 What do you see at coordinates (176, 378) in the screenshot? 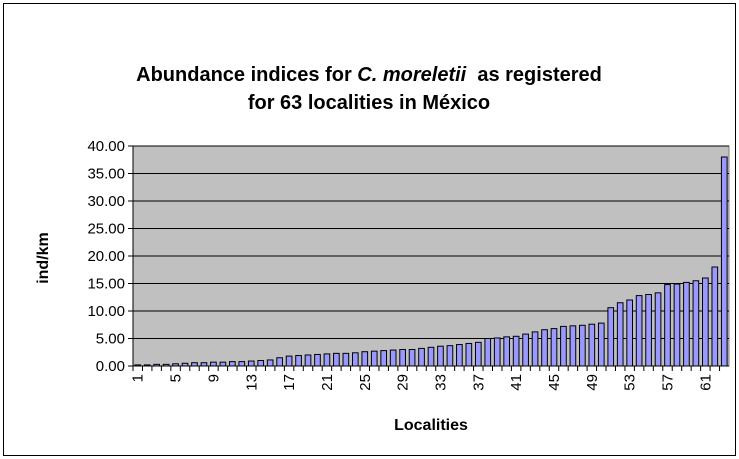
I see `x-tick-label: 5` at bounding box center [176, 378].